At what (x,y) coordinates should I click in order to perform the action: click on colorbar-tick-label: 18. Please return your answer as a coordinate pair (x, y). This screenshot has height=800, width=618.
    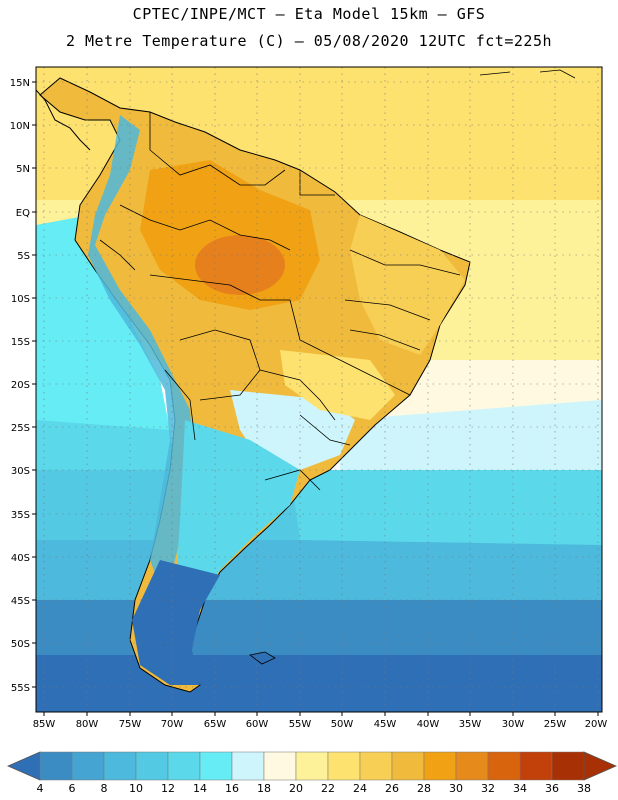
    Looking at the image, I should click on (264, 788).